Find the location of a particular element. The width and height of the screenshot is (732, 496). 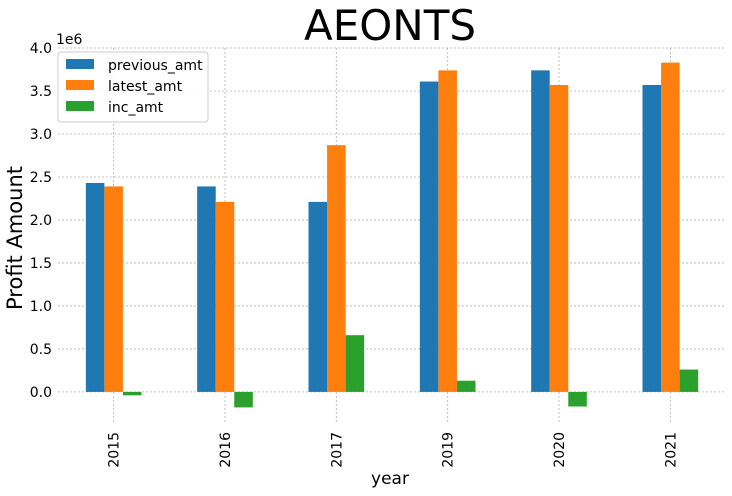

bar-inc-amt-2016 is located at coordinates (243, 399).